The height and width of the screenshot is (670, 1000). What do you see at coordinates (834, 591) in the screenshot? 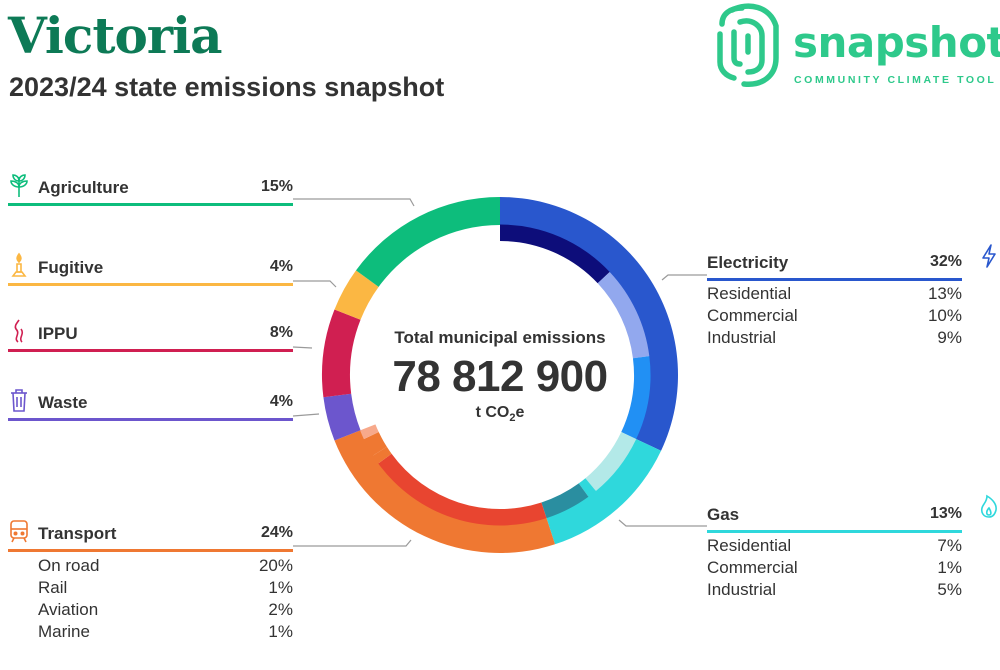
I see `gas-item-industrial: Industrial 5%` at bounding box center [834, 591].